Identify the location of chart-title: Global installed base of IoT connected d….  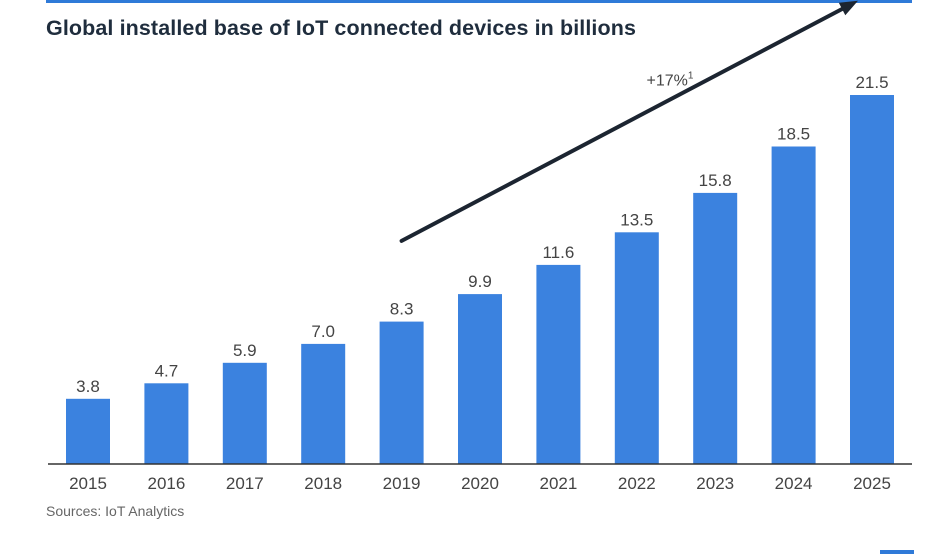
(341, 28).